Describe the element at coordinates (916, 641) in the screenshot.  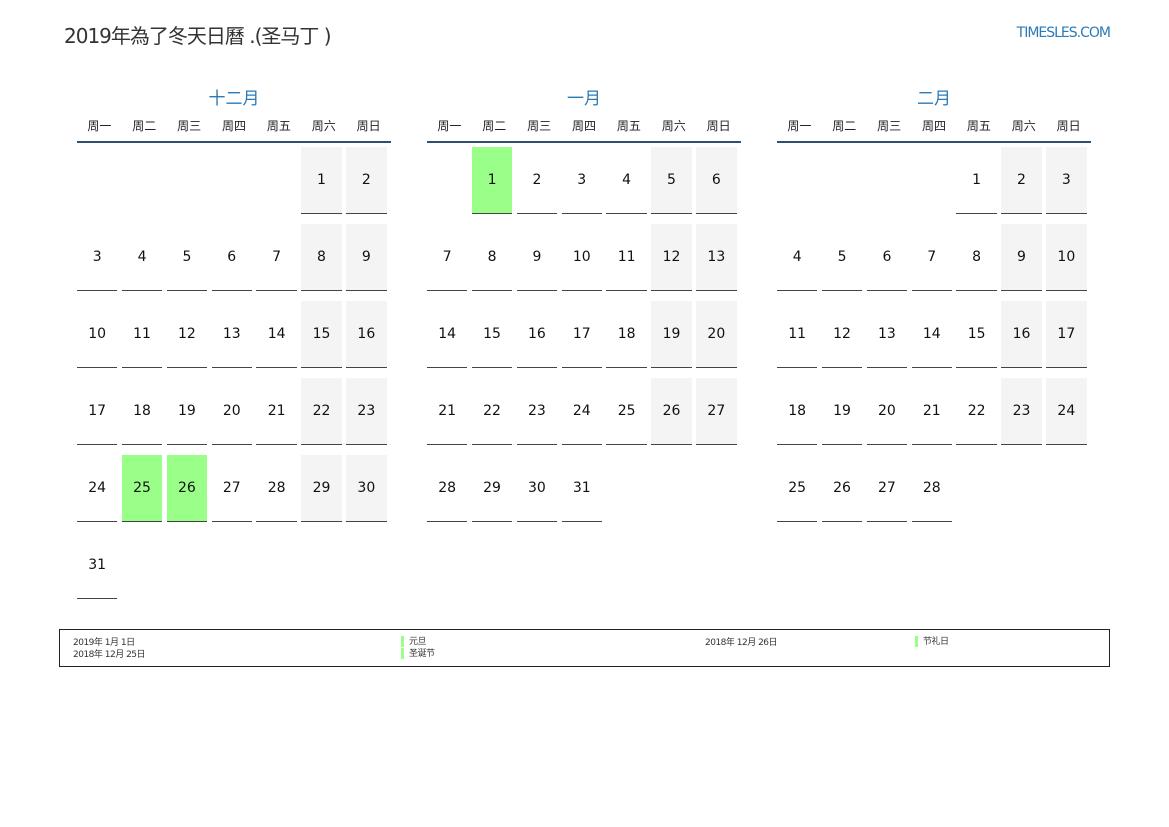
I see `holiday-color-marker` at that location.